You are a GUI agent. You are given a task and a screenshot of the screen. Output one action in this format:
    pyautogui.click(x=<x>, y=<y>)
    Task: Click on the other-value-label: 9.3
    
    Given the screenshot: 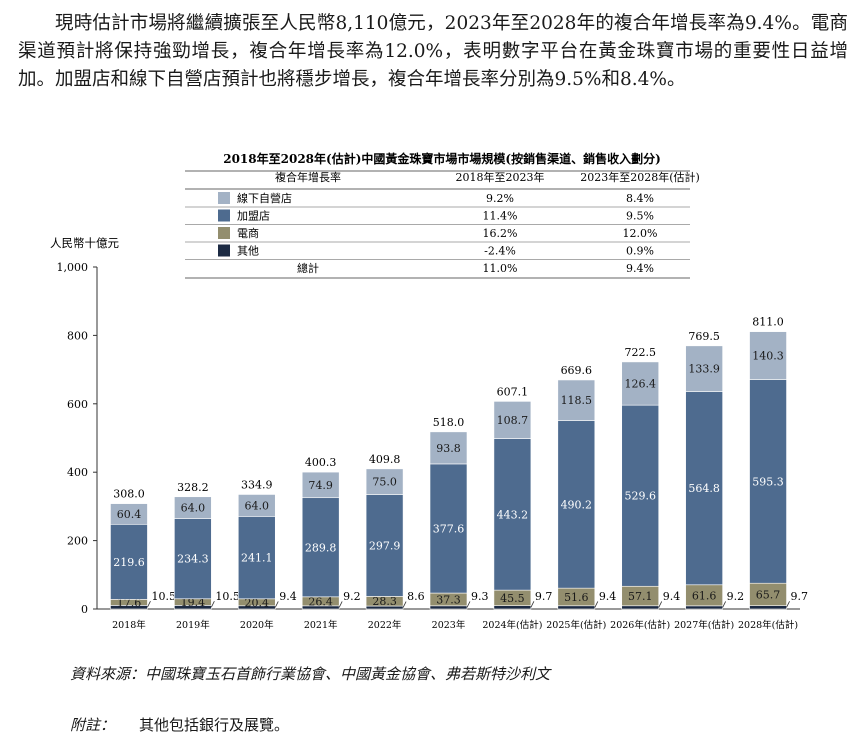 What is the action you would take?
    pyautogui.click(x=480, y=596)
    